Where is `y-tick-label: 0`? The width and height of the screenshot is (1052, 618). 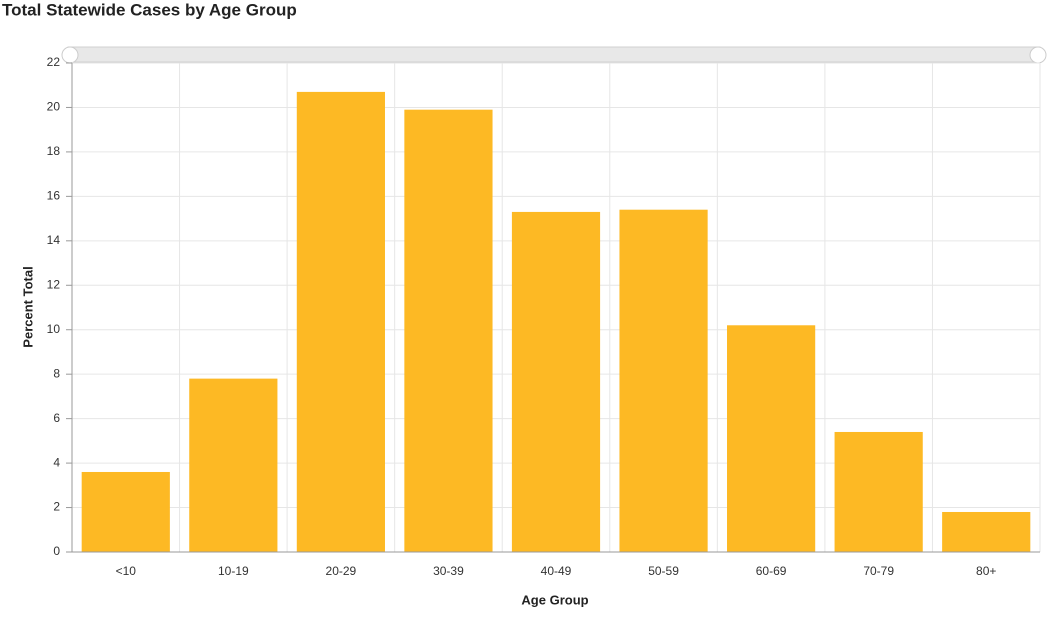
y-tick-label: 0 is located at coordinates (56, 551).